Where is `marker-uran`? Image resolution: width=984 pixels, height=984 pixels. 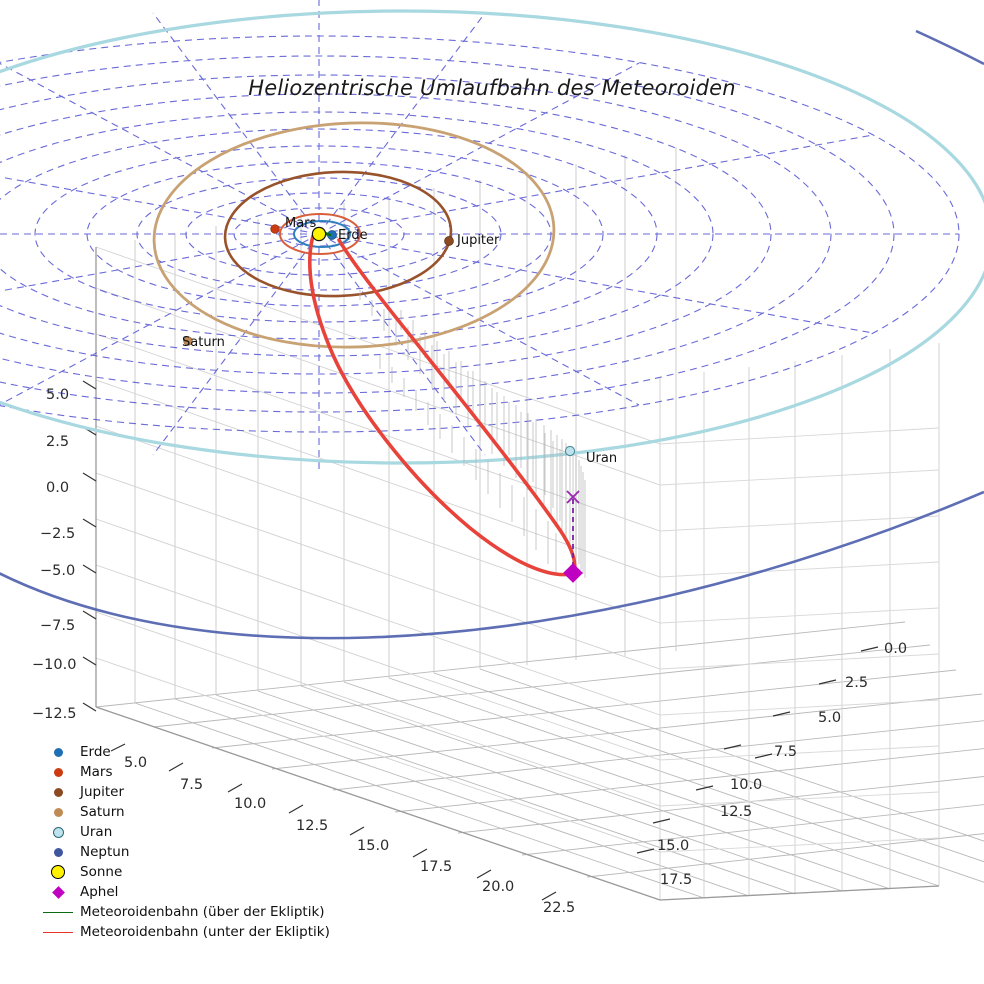
marker-uran is located at coordinates (570, 451).